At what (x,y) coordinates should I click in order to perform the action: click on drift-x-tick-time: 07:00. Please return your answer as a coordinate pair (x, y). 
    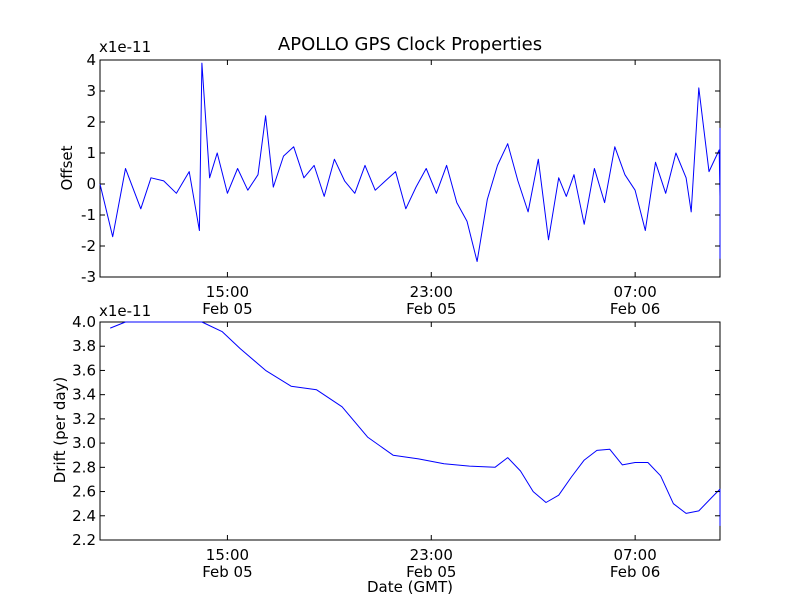
    Looking at the image, I should click on (635, 555).